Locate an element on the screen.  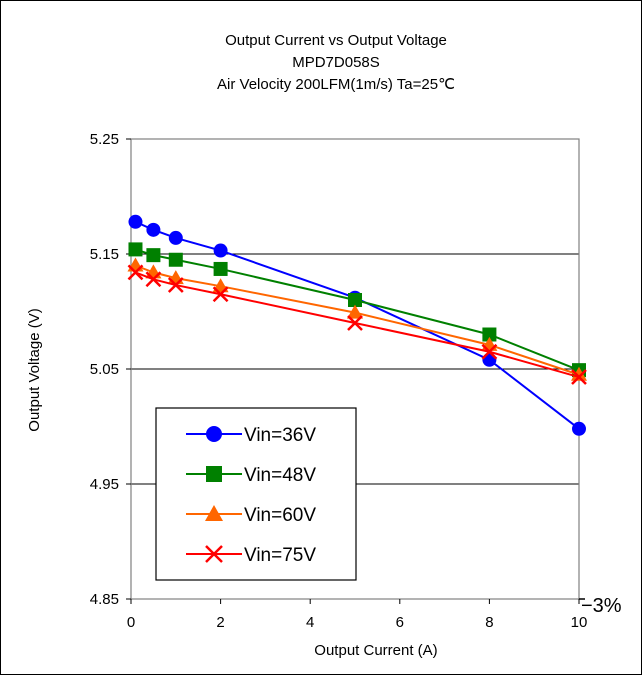
legend-entry-3: Vin=75V is located at coordinates (251, 555).